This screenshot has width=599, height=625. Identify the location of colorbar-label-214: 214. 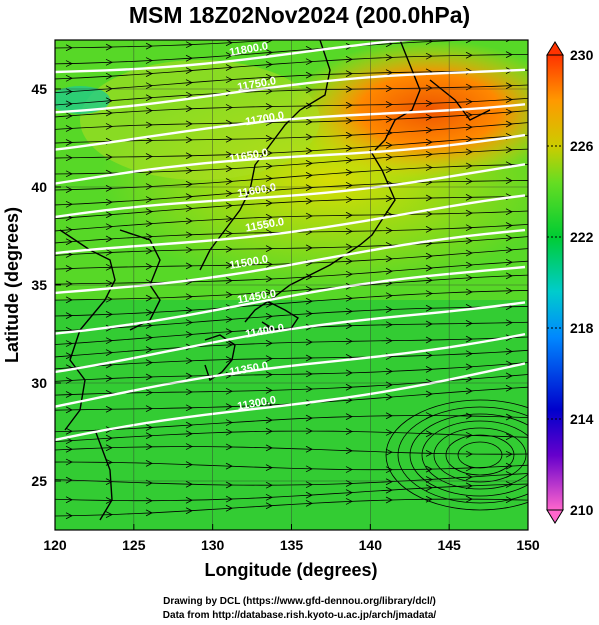
(582, 419).